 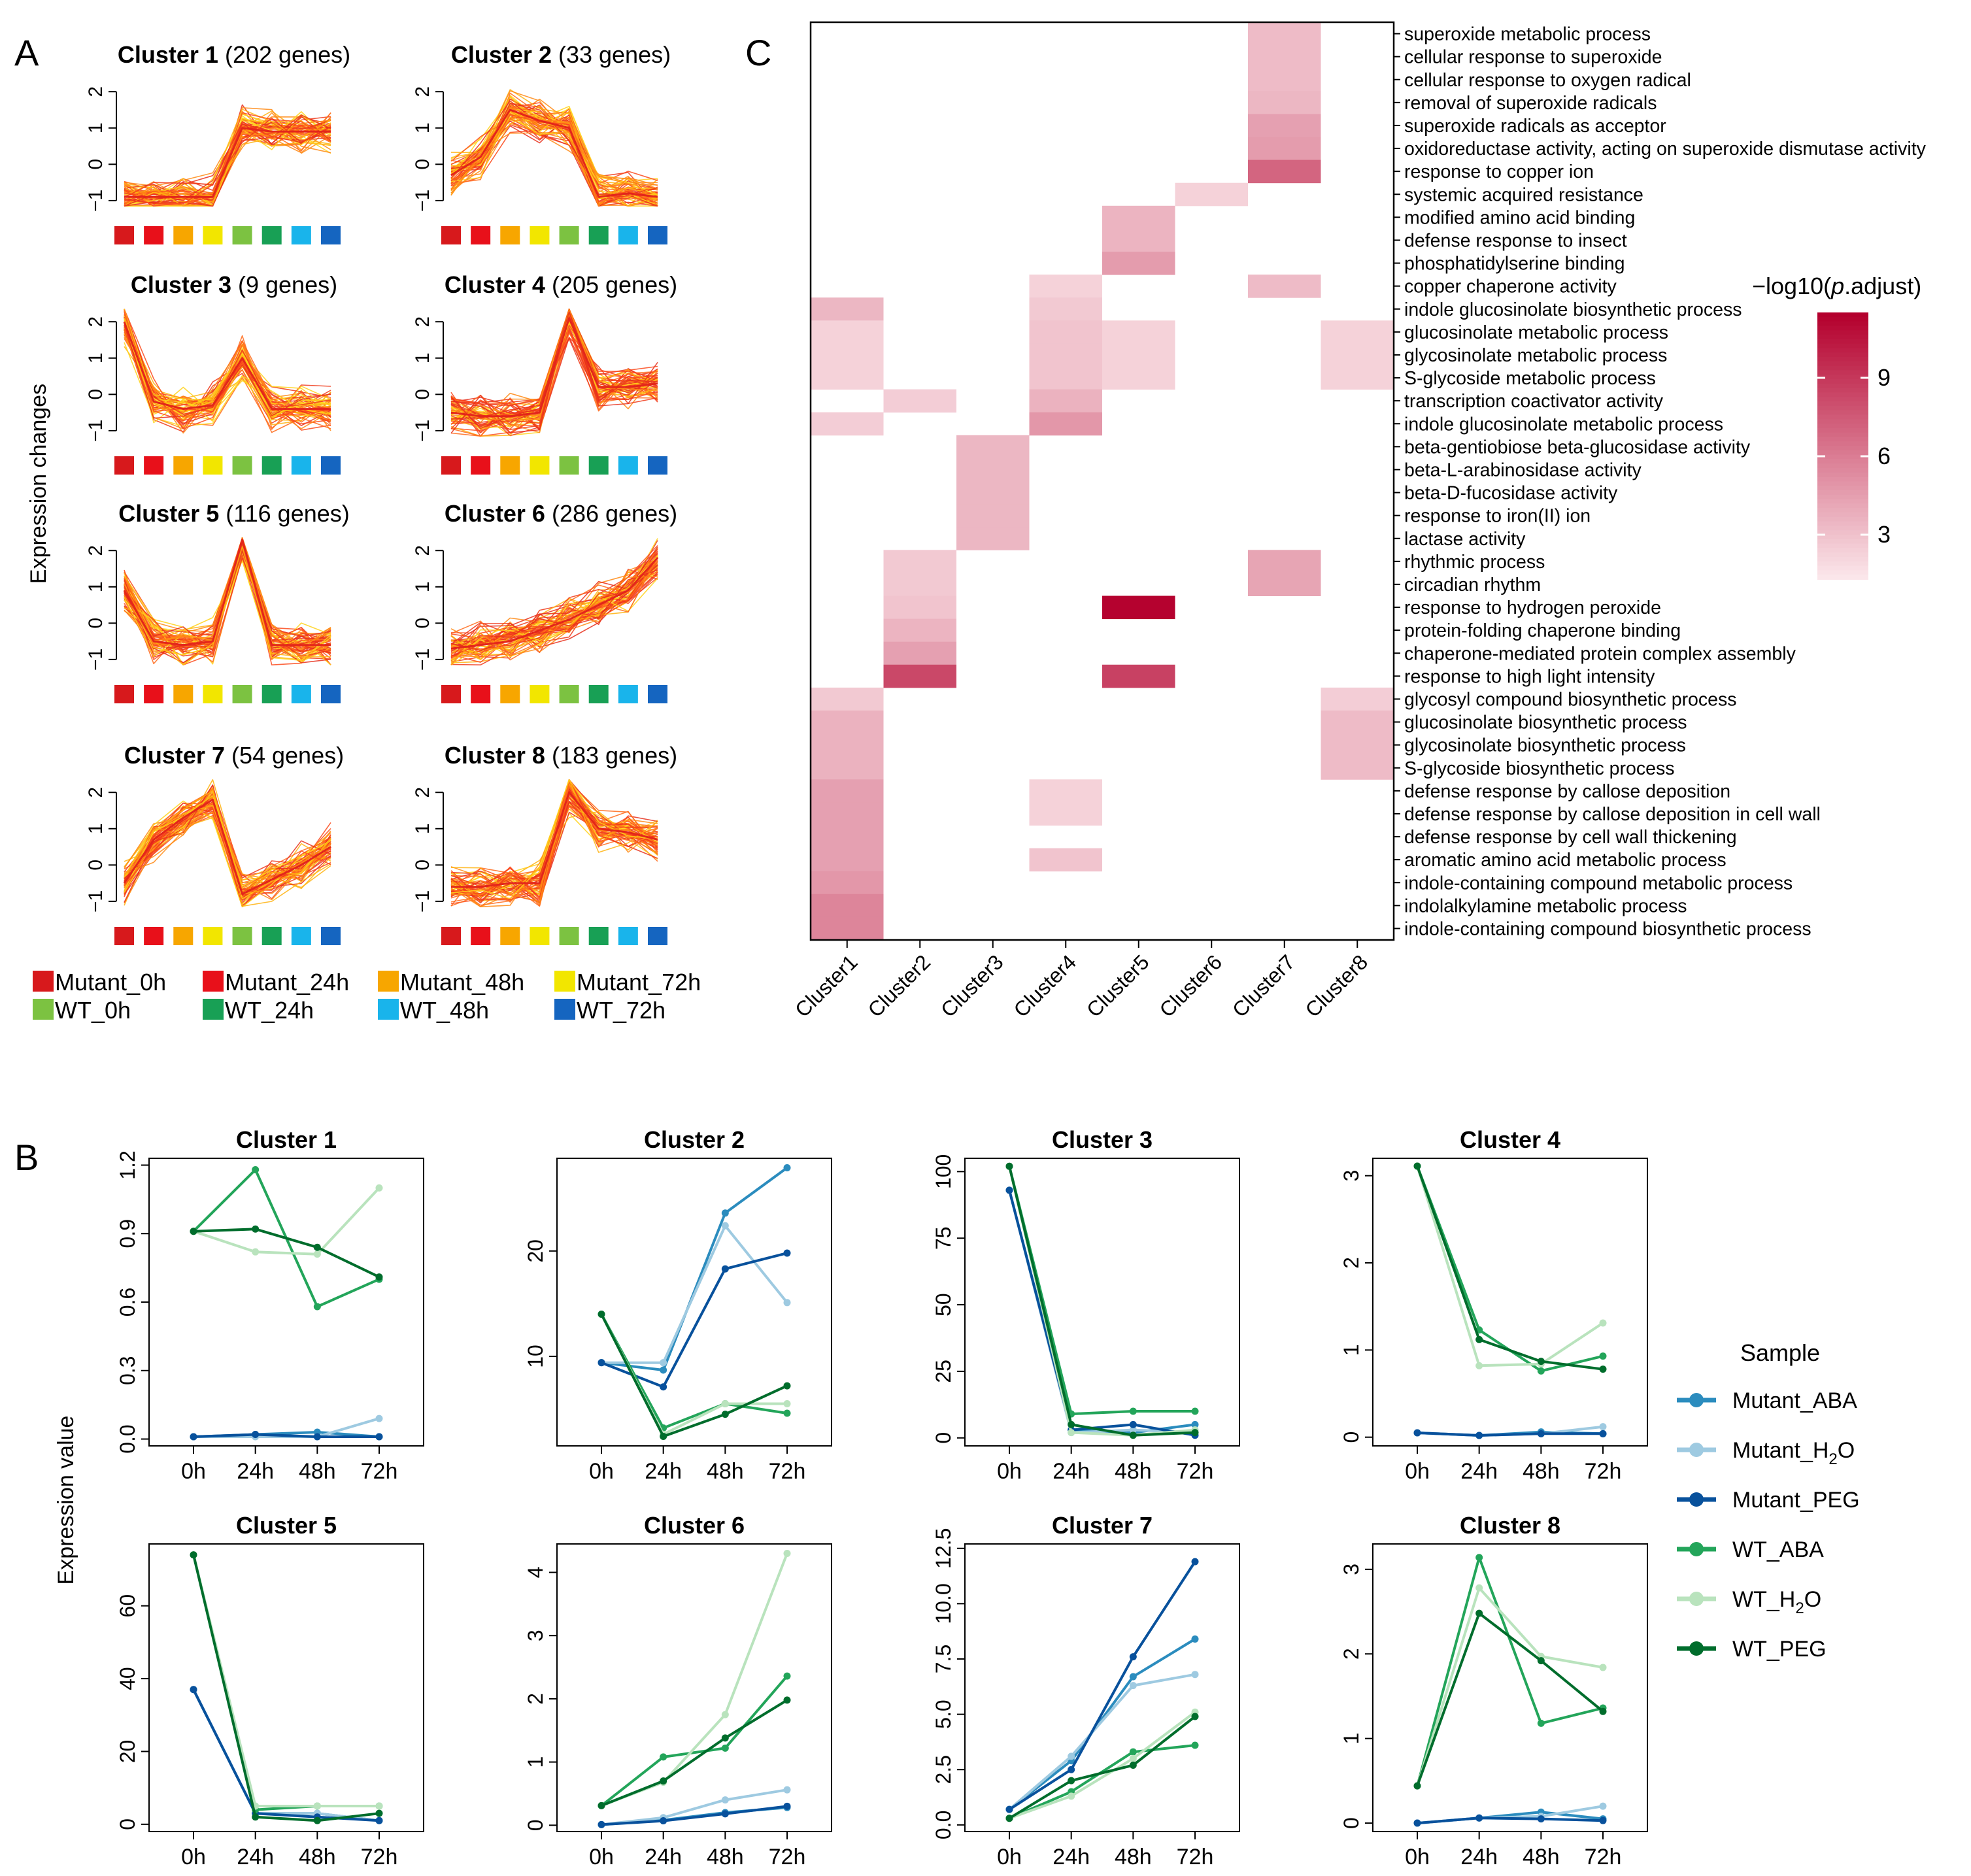 I want to click on y-tick-label: 0.3, so click(x=127, y=1370).